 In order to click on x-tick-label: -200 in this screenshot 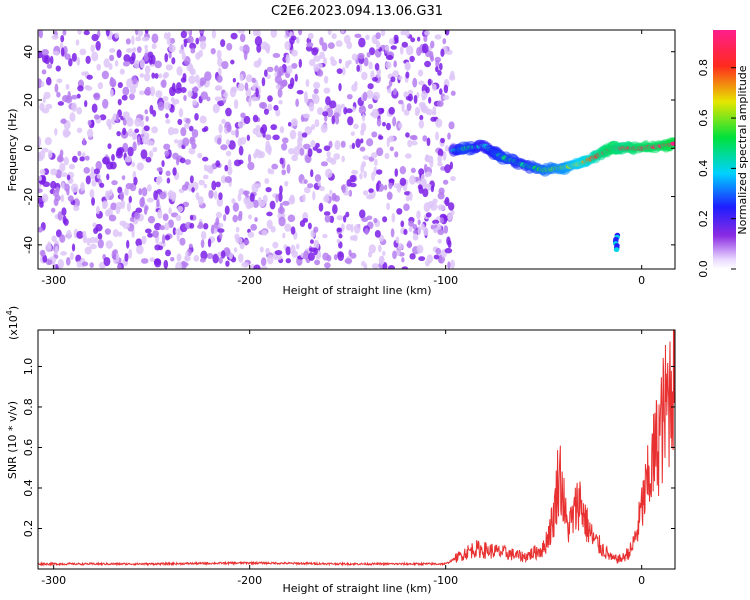, I will do `click(249, 280)`.